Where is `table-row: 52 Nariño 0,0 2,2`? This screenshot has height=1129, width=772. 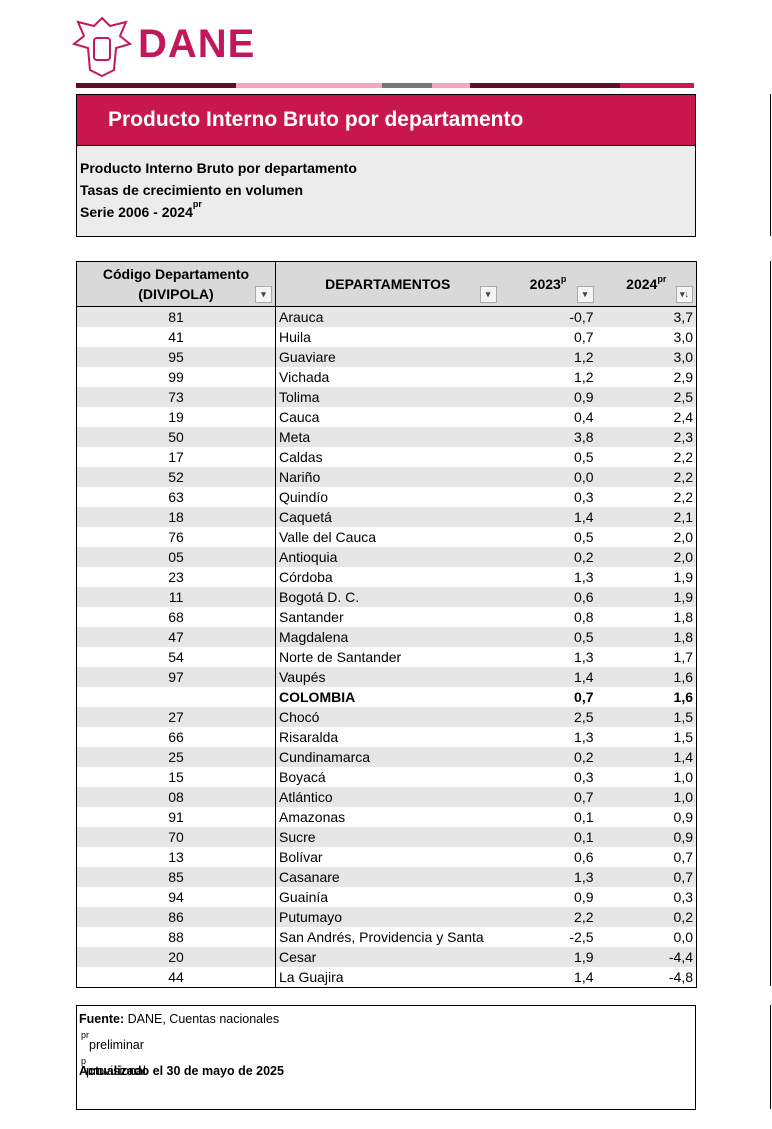
table-row: 52 Nariño 0,0 2,2 is located at coordinates (386, 477).